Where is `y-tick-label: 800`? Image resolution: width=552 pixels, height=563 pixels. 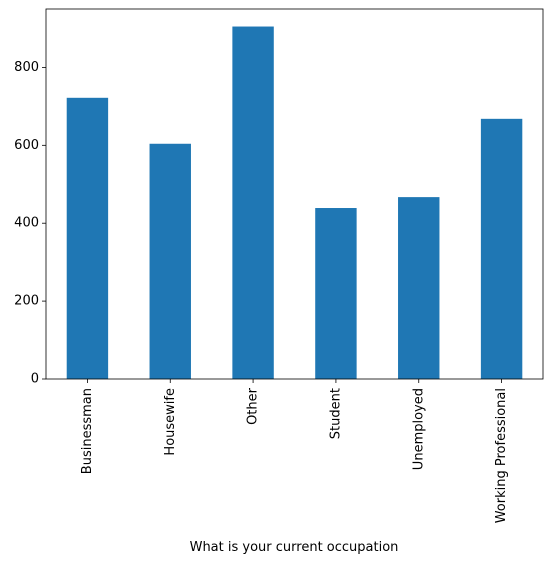 y-tick-label: 800 is located at coordinates (26, 67).